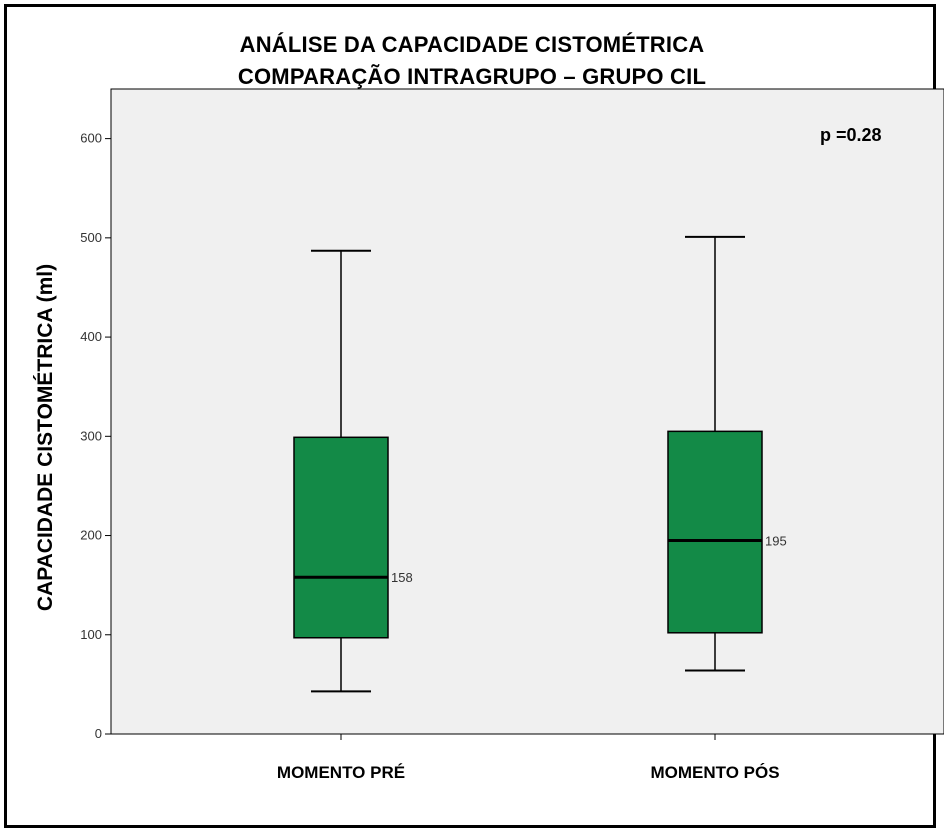 Image resolution: width=944 pixels, height=834 pixels. Describe the element at coordinates (96, 415) in the screenshot. I see `y-axis: 0 100 200 300 400 500 600` at that location.